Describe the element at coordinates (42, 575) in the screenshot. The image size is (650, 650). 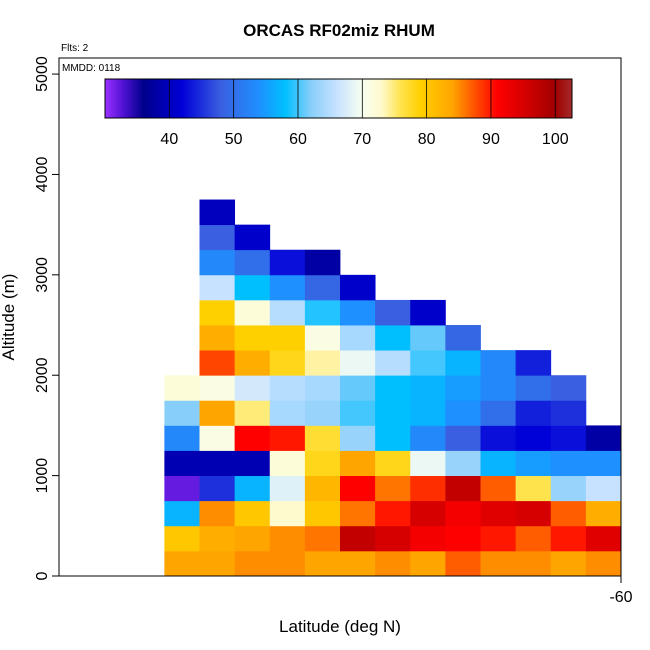
I see `y-tick-label: 0` at that location.